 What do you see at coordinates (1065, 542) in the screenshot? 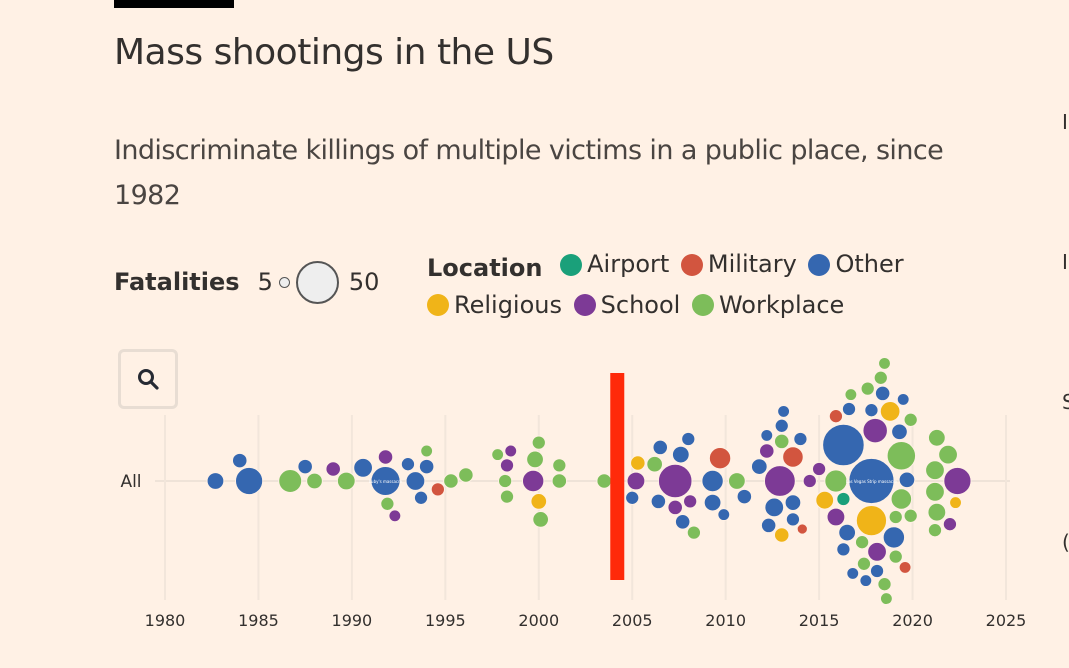
I see `right-edge-glyph: (` at bounding box center [1065, 542].